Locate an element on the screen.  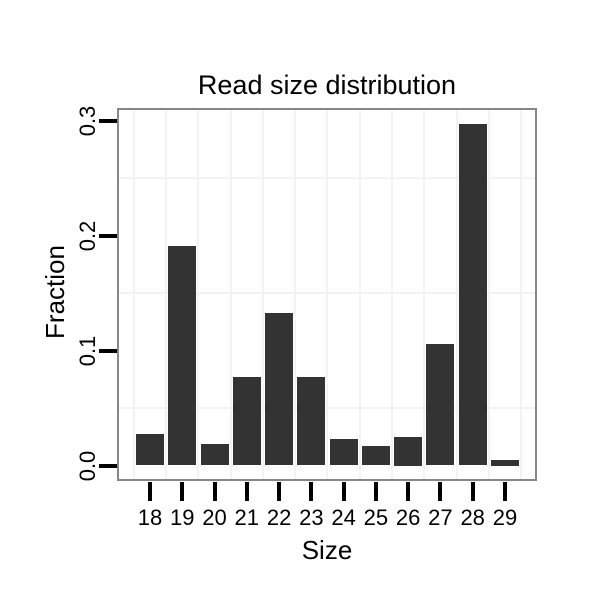
x-tick-label: 21 is located at coordinates (247, 517).